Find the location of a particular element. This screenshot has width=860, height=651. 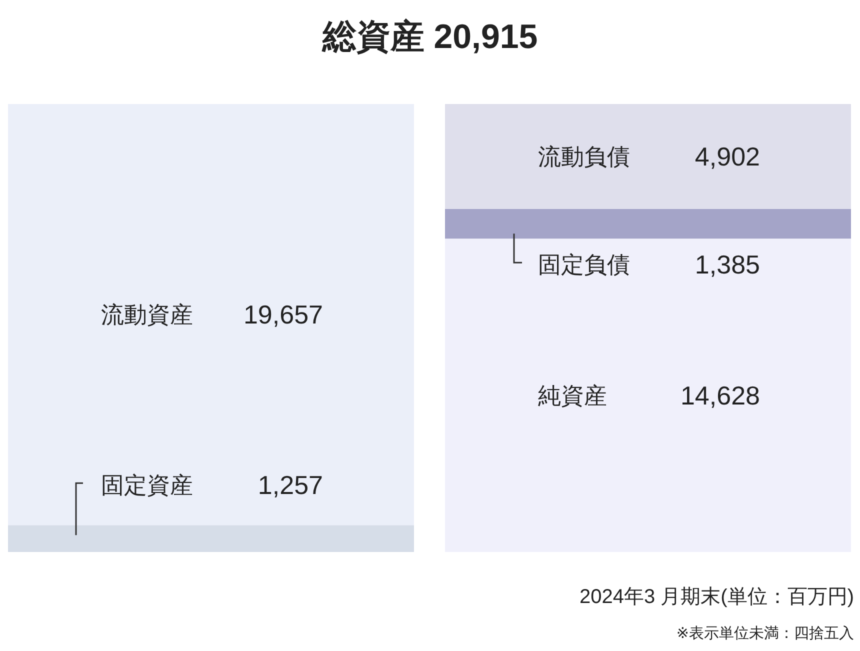

series-label: 流動資産 is located at coordinates (147, 315).